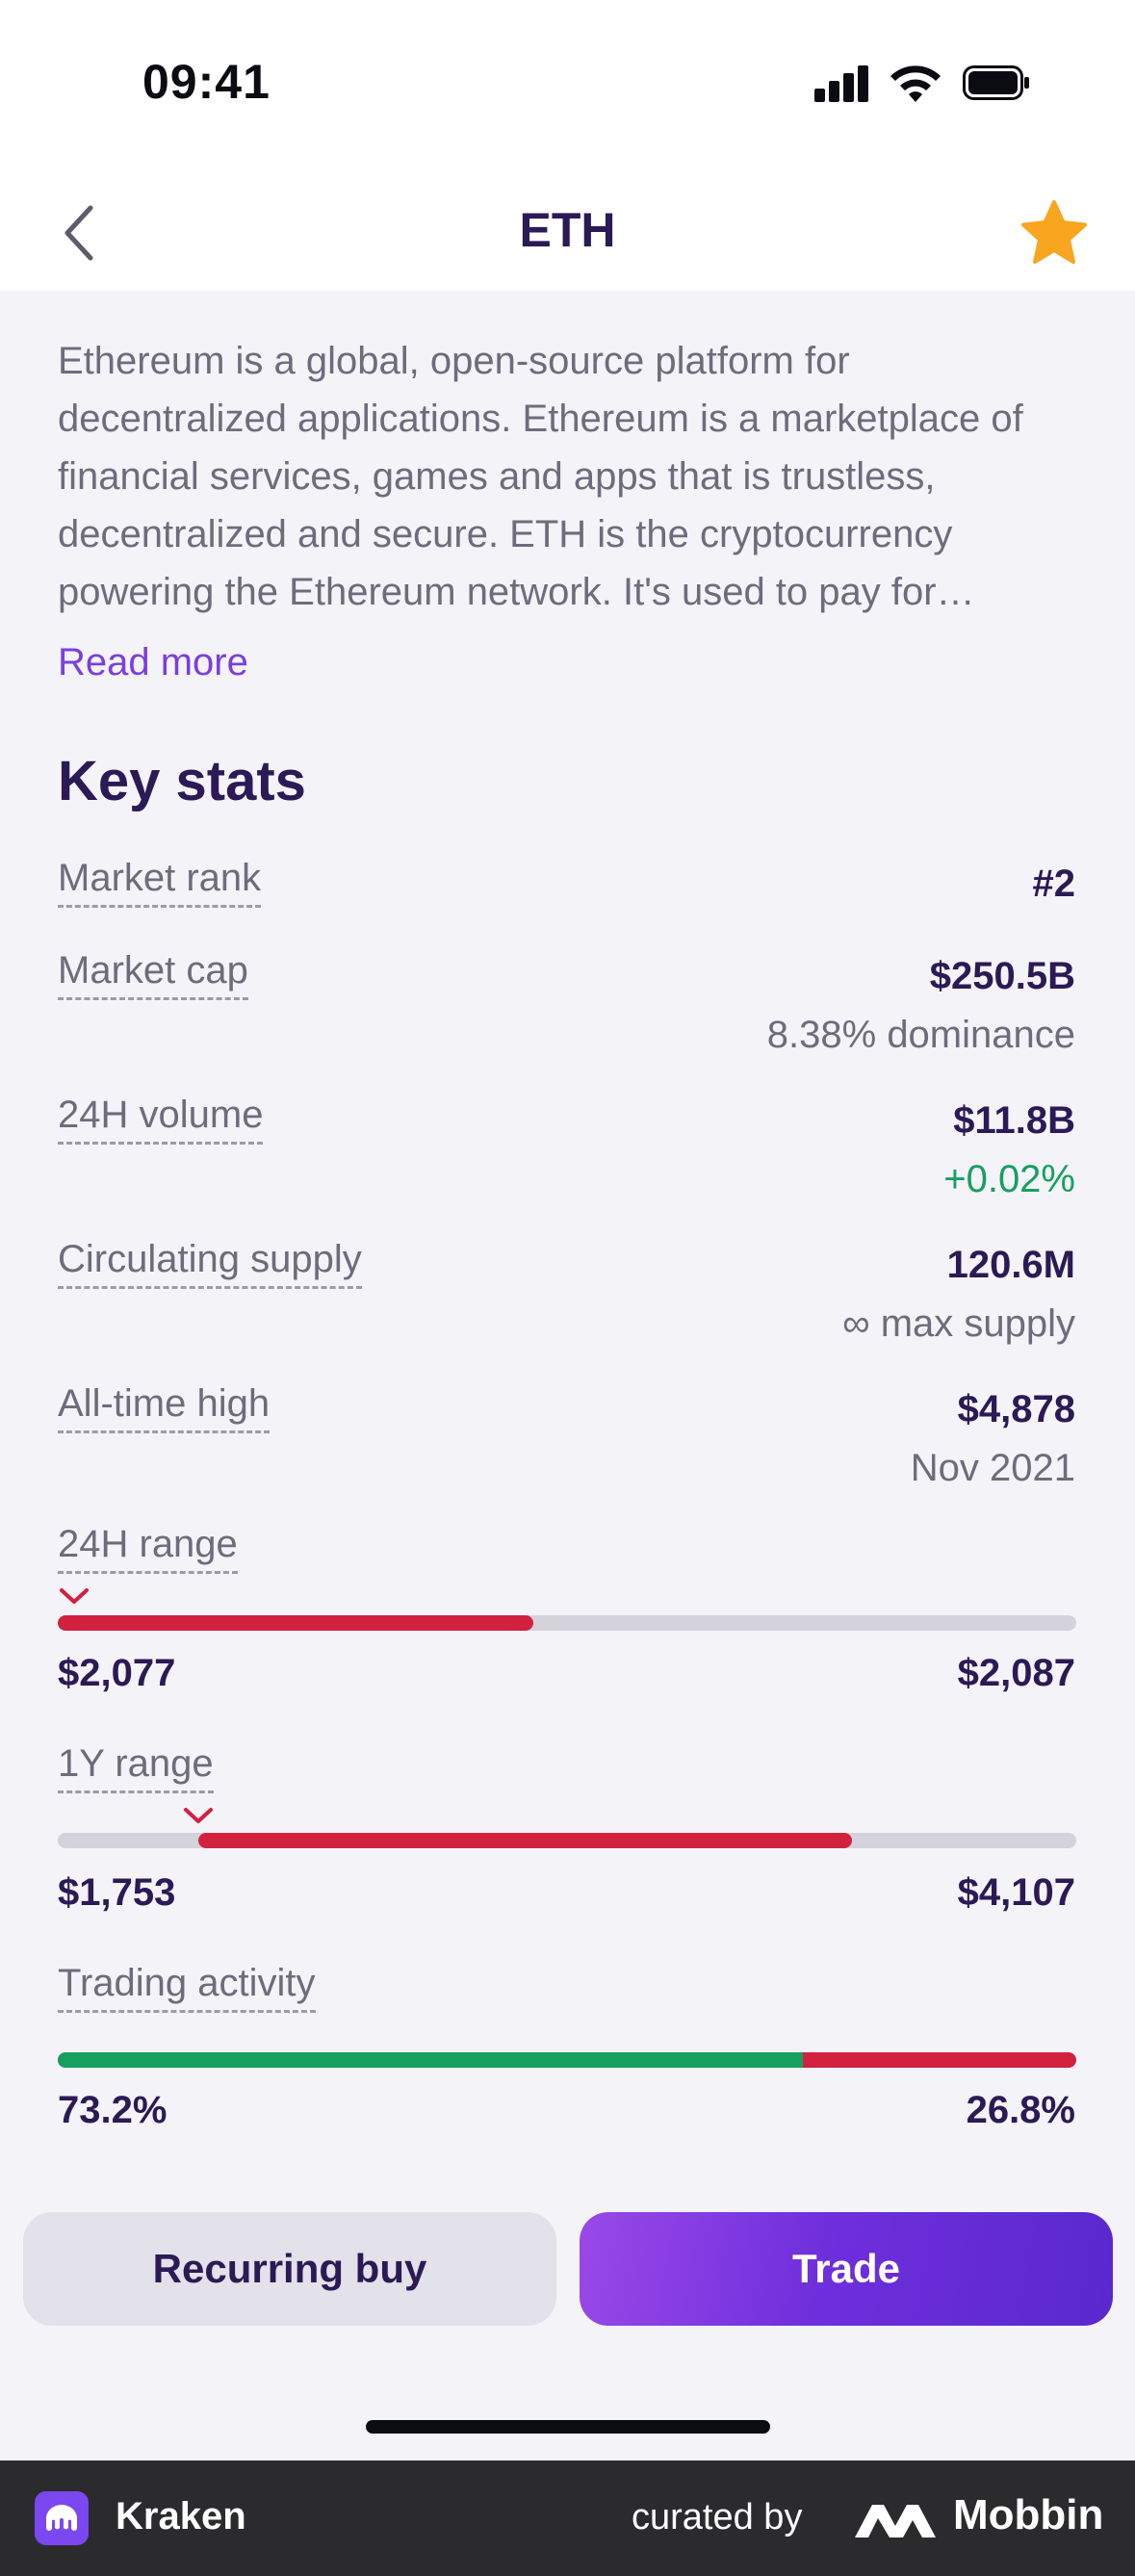 The width and height of the screenshot is (1135, 2576). I want to click on max-supply: ∞ max supply, so click(958, 1324).